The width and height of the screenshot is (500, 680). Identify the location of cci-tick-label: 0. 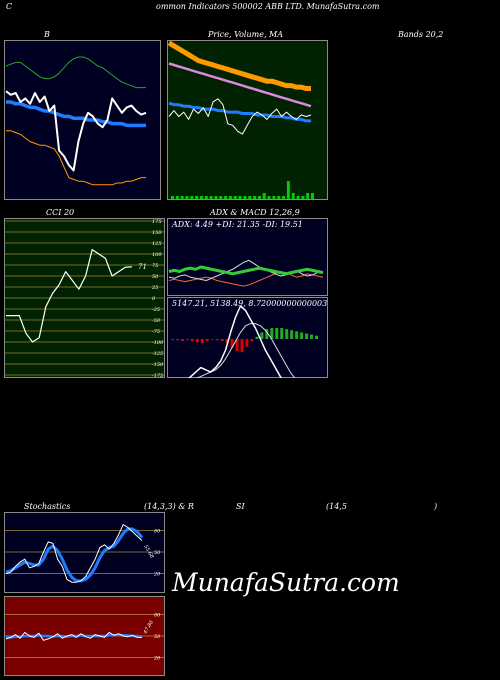
(154, 299).